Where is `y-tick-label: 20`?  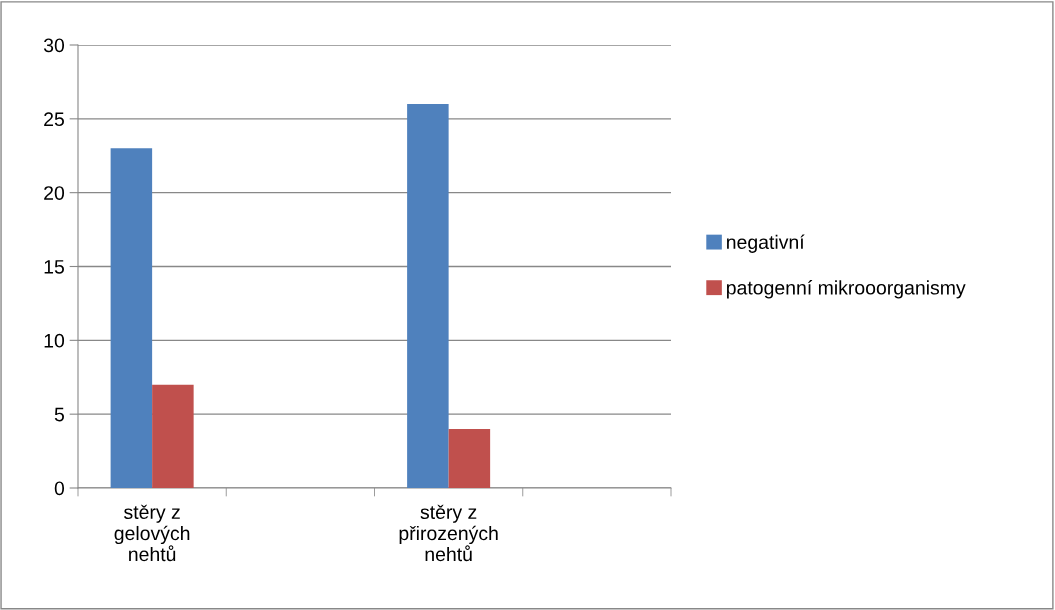 y-tick-label: 20 is located at coordinates (54, 193).